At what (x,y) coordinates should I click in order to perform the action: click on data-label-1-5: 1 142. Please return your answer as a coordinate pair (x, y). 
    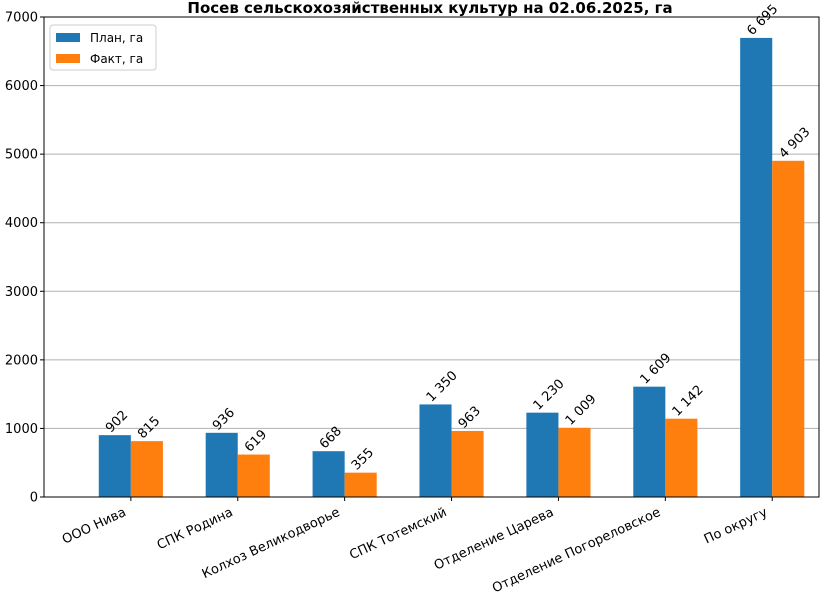
    Looking at the image, I should click on (688, 401).